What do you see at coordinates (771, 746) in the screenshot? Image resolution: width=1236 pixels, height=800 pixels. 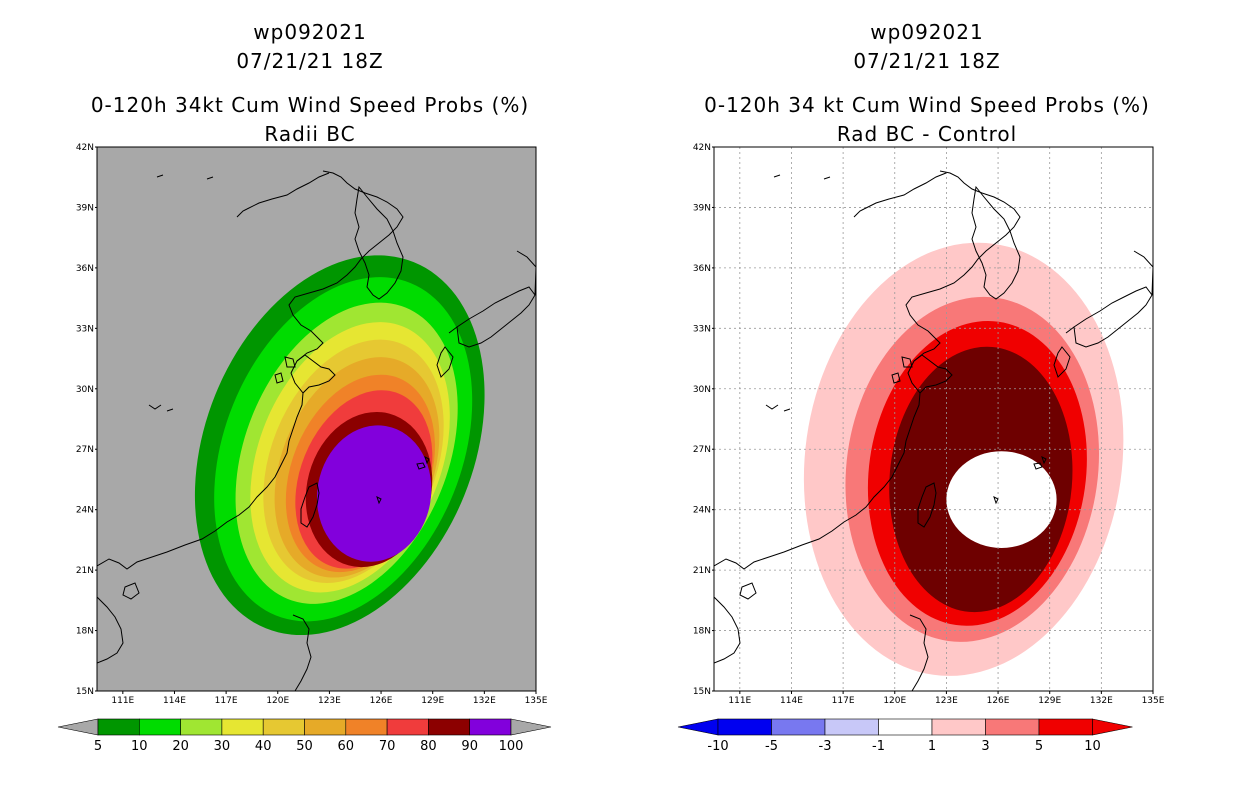 I see `right-colorbar-label: -5` at bounding box center [771, 746].